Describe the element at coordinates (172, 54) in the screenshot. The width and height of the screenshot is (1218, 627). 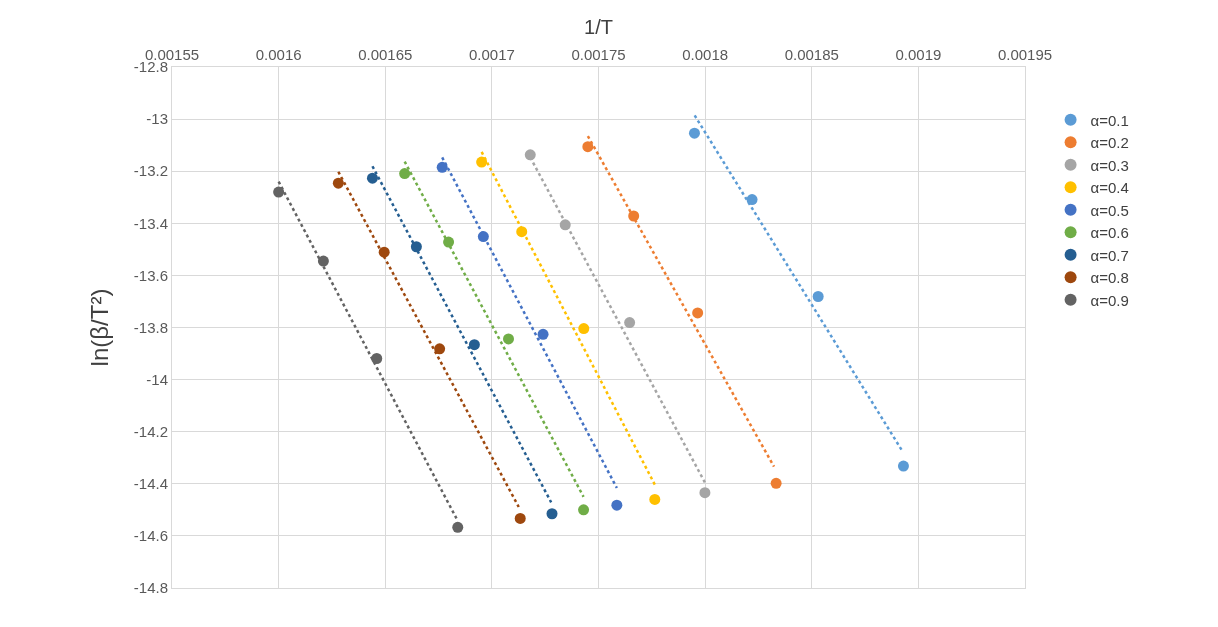
I see `x-tick-label: 0.00155` at that location.